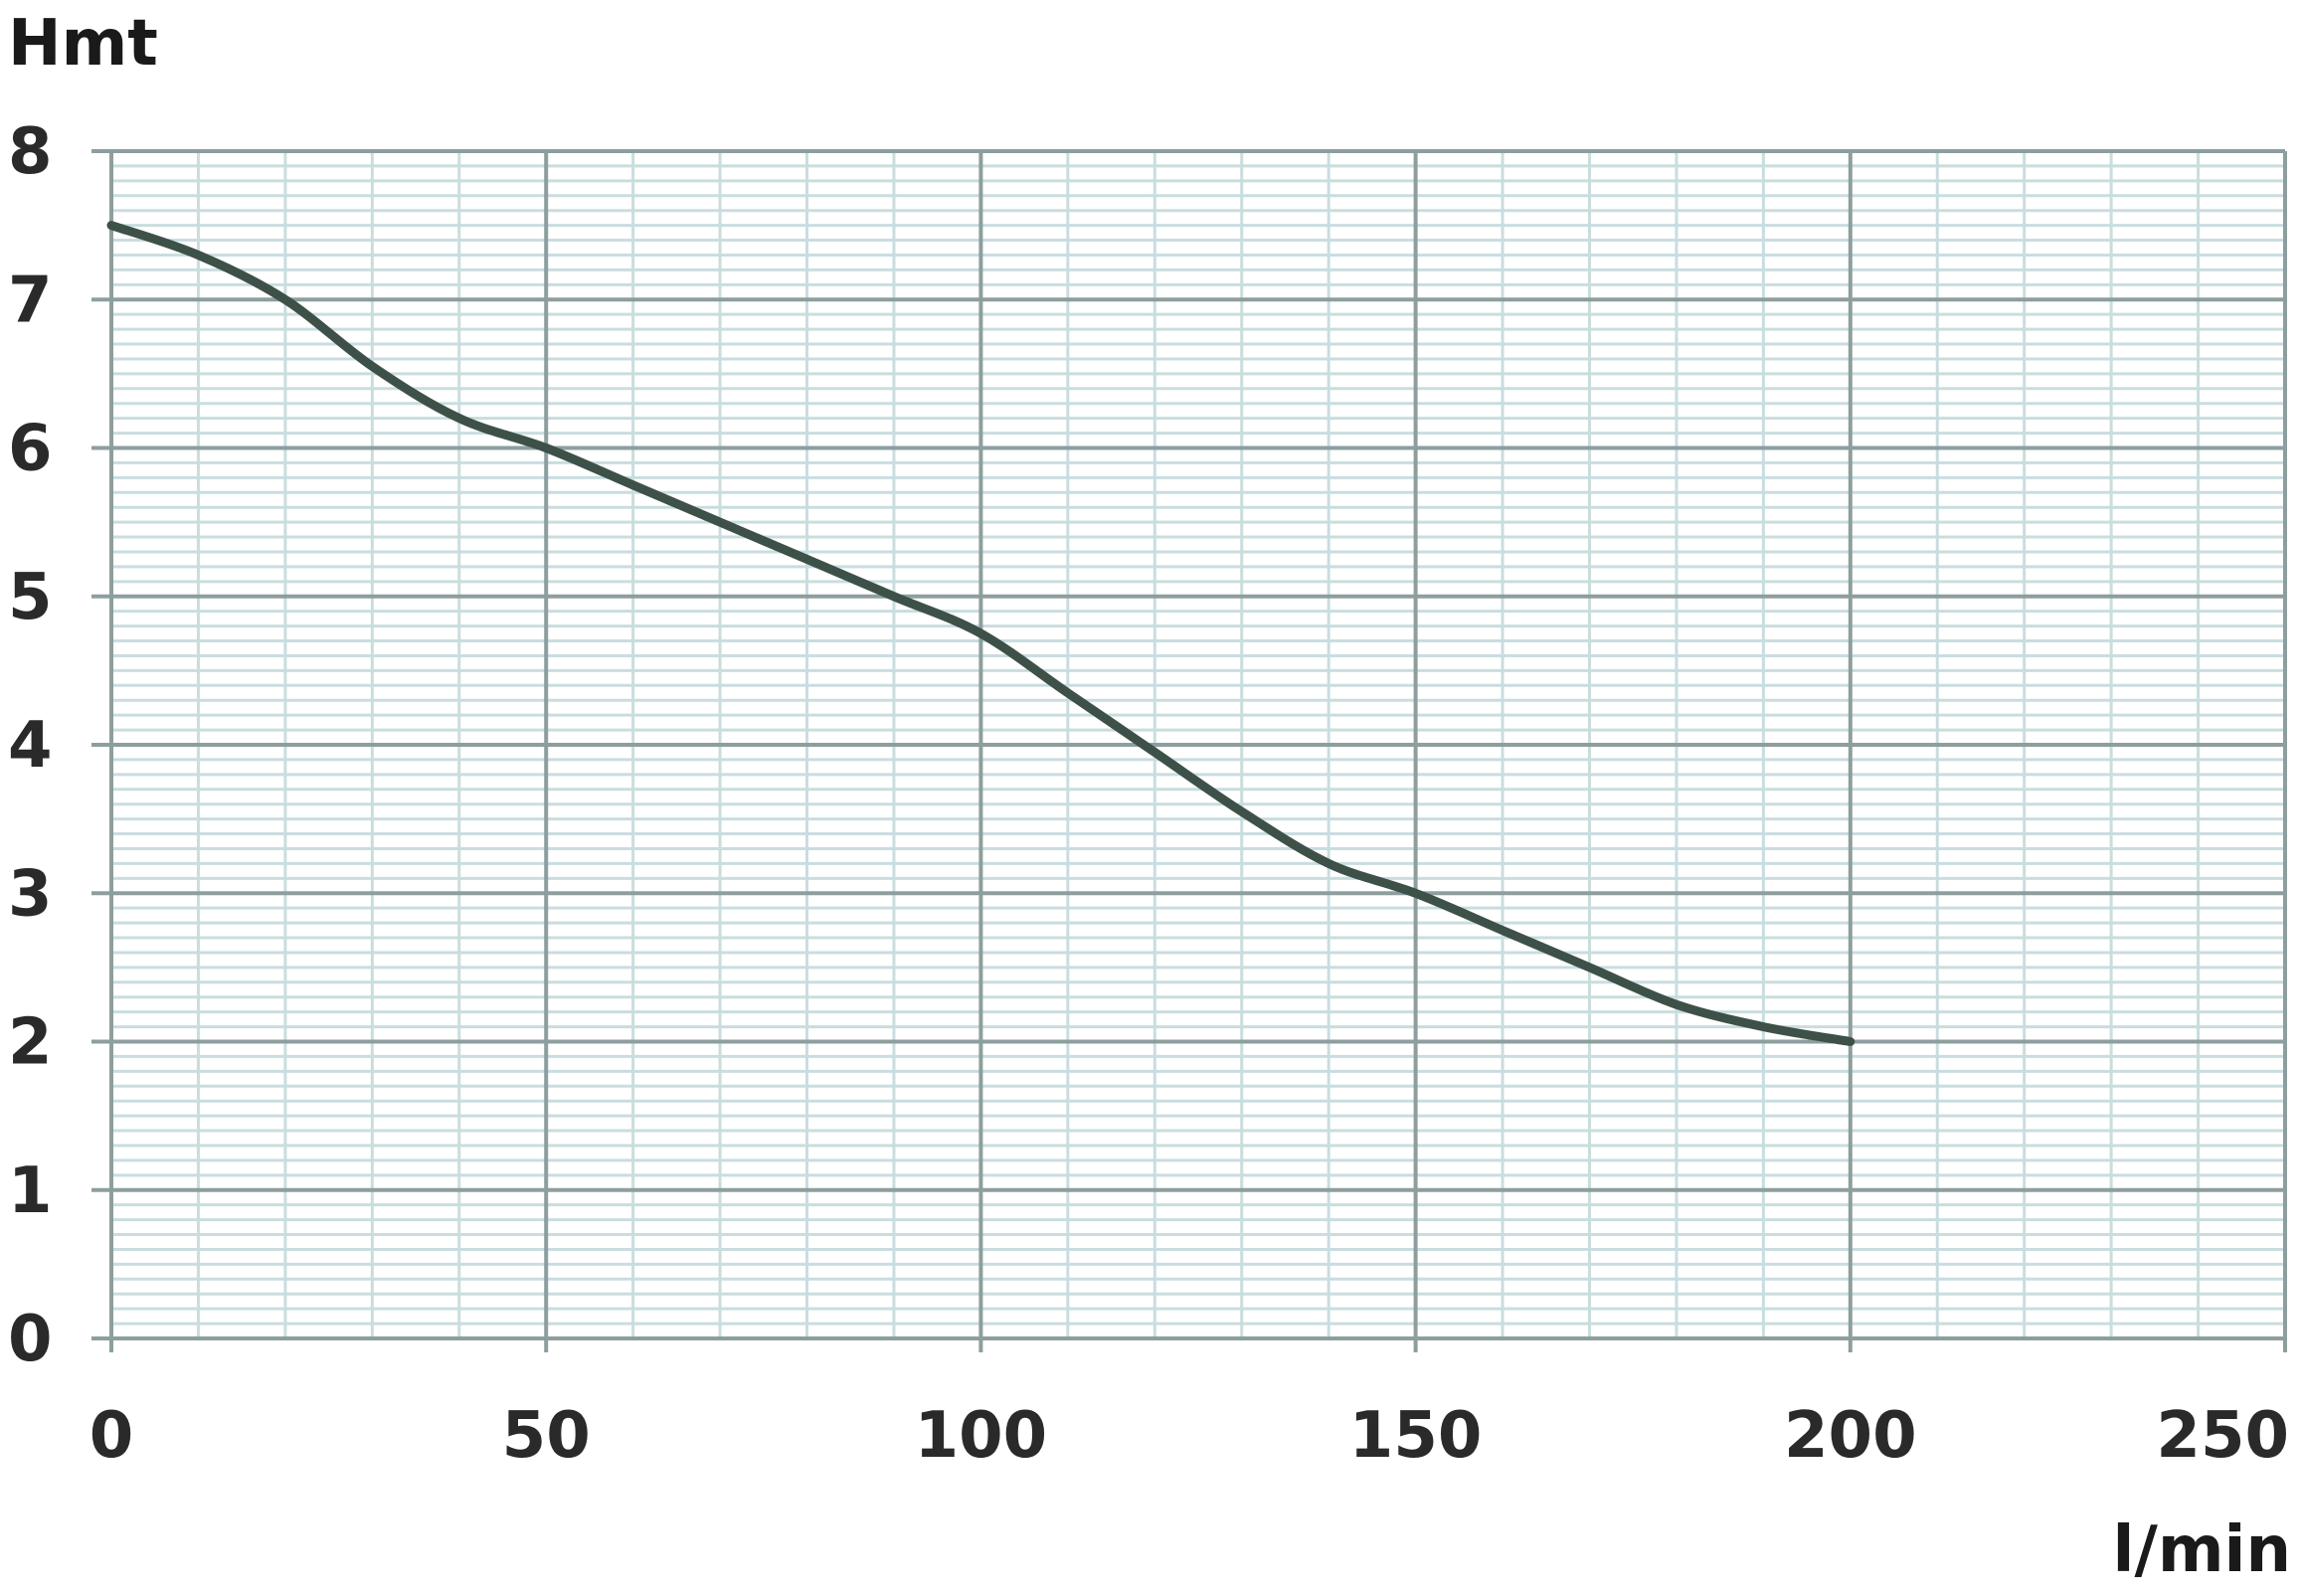 Image resolution: width=2301 pixels, height=1596 pixels. I want to click on x-axis-title: l/min, so click(2203, 1550).